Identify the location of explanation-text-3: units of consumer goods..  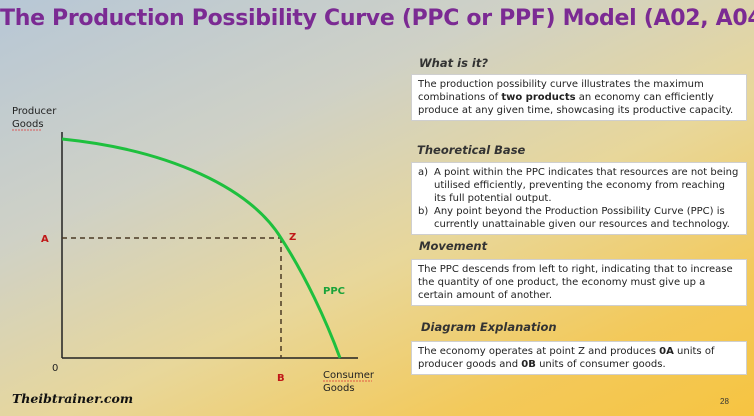
(600, 364).